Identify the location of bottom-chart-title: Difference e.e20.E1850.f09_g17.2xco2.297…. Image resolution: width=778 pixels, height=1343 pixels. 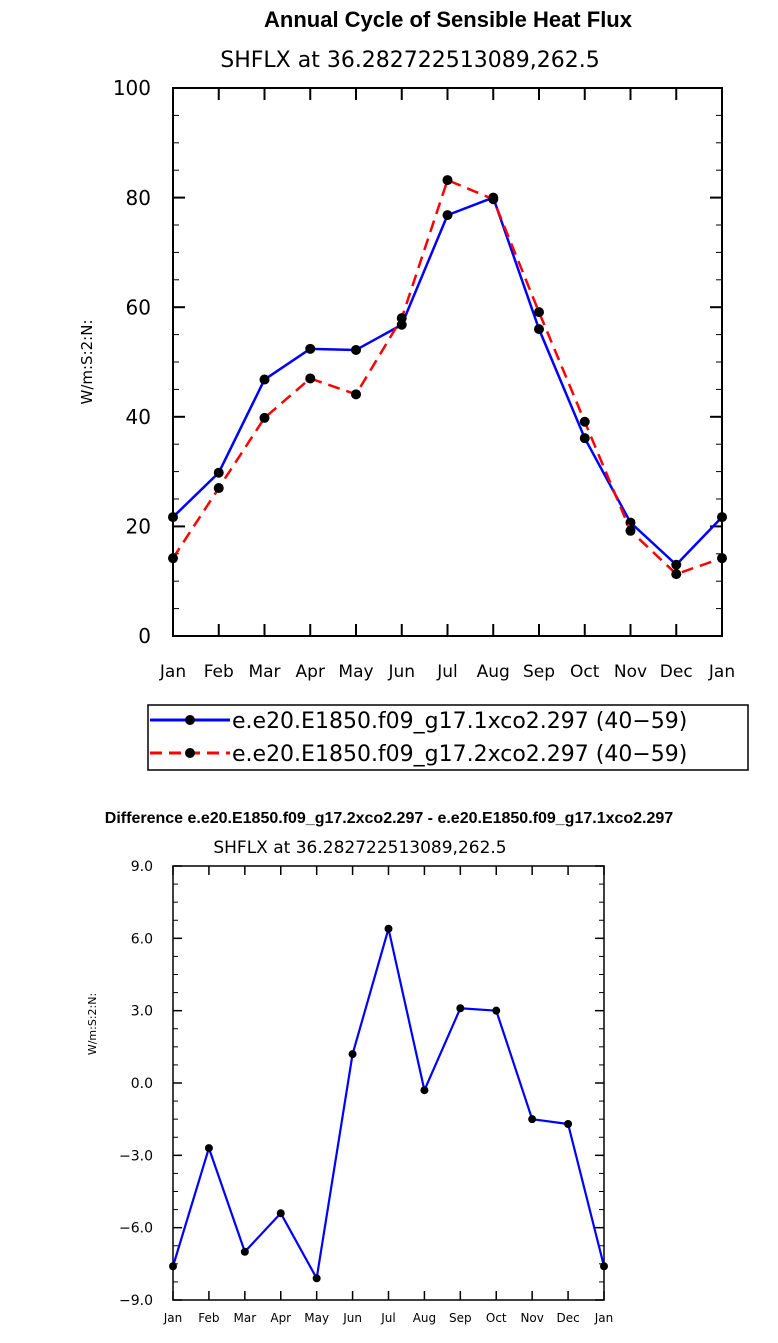
(389, 818).